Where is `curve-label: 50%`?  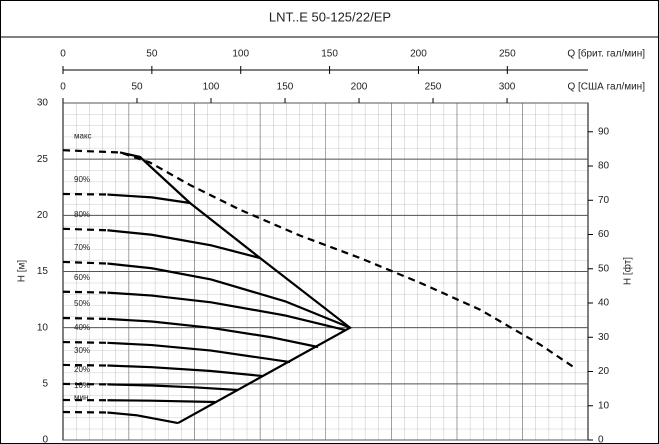 curve-label: 50% is located at coordinates (82, 303).